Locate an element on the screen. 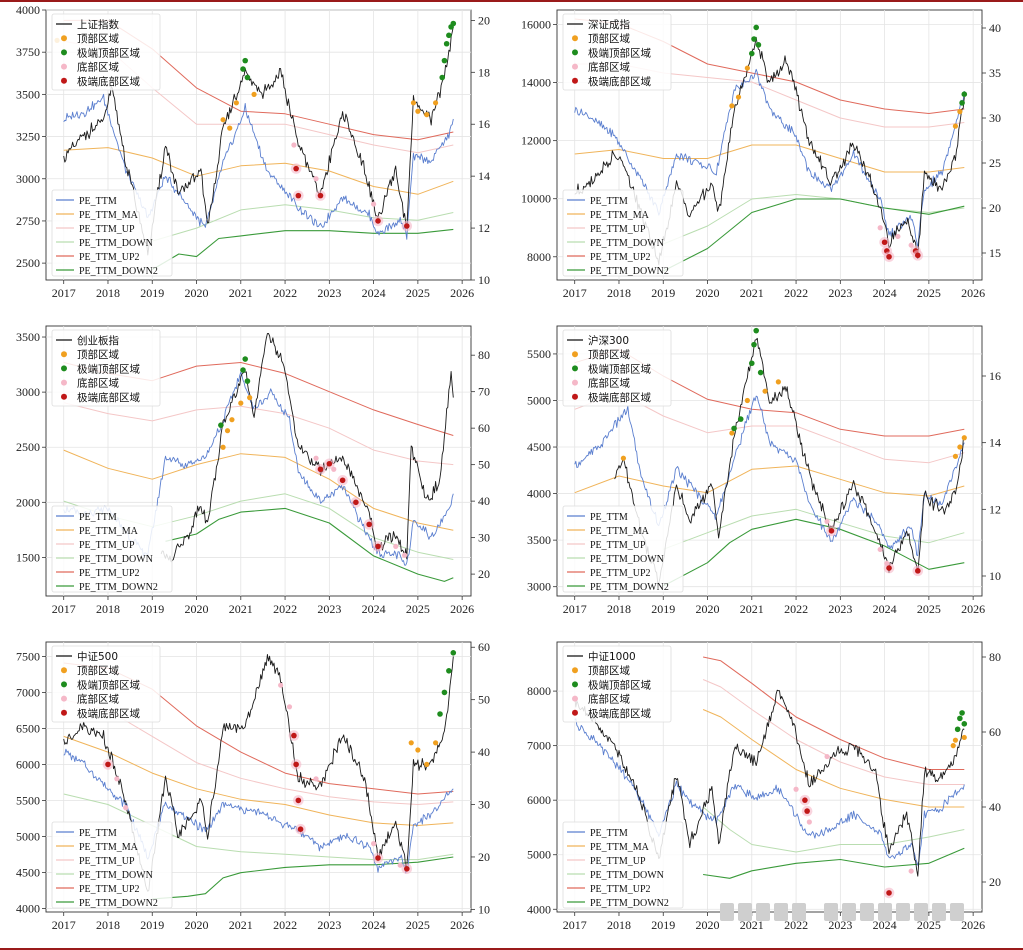 The width and height of the screenshot is (1023, 950). y-left-tick-label: 7500 is located at coordinates (28, 656).